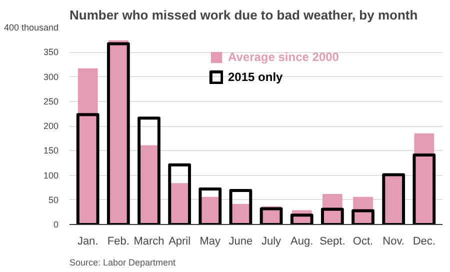 This screenshot has height=272, width=450. What do you see at coordinates (244, 15) in the screenshot?
I see `chart-title: Number who missed work due to bad weather, by month` at bounding box center [244, 15].